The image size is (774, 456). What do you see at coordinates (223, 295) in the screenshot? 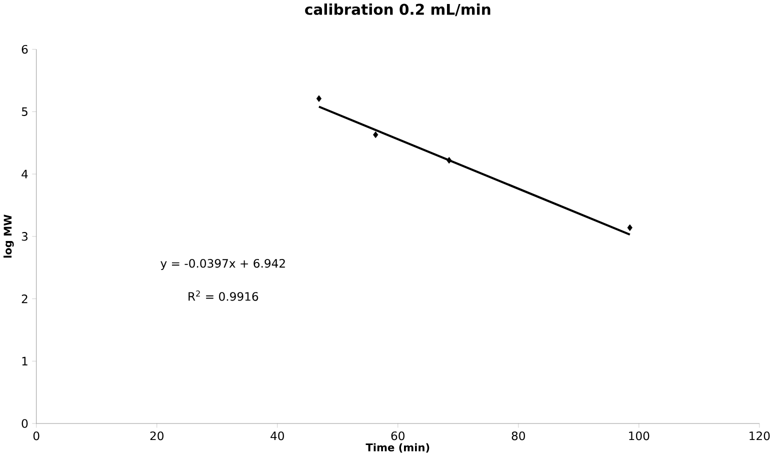
I see `annotation: R$^{2}$ = 0.9916` at bounding box center [223, 295].